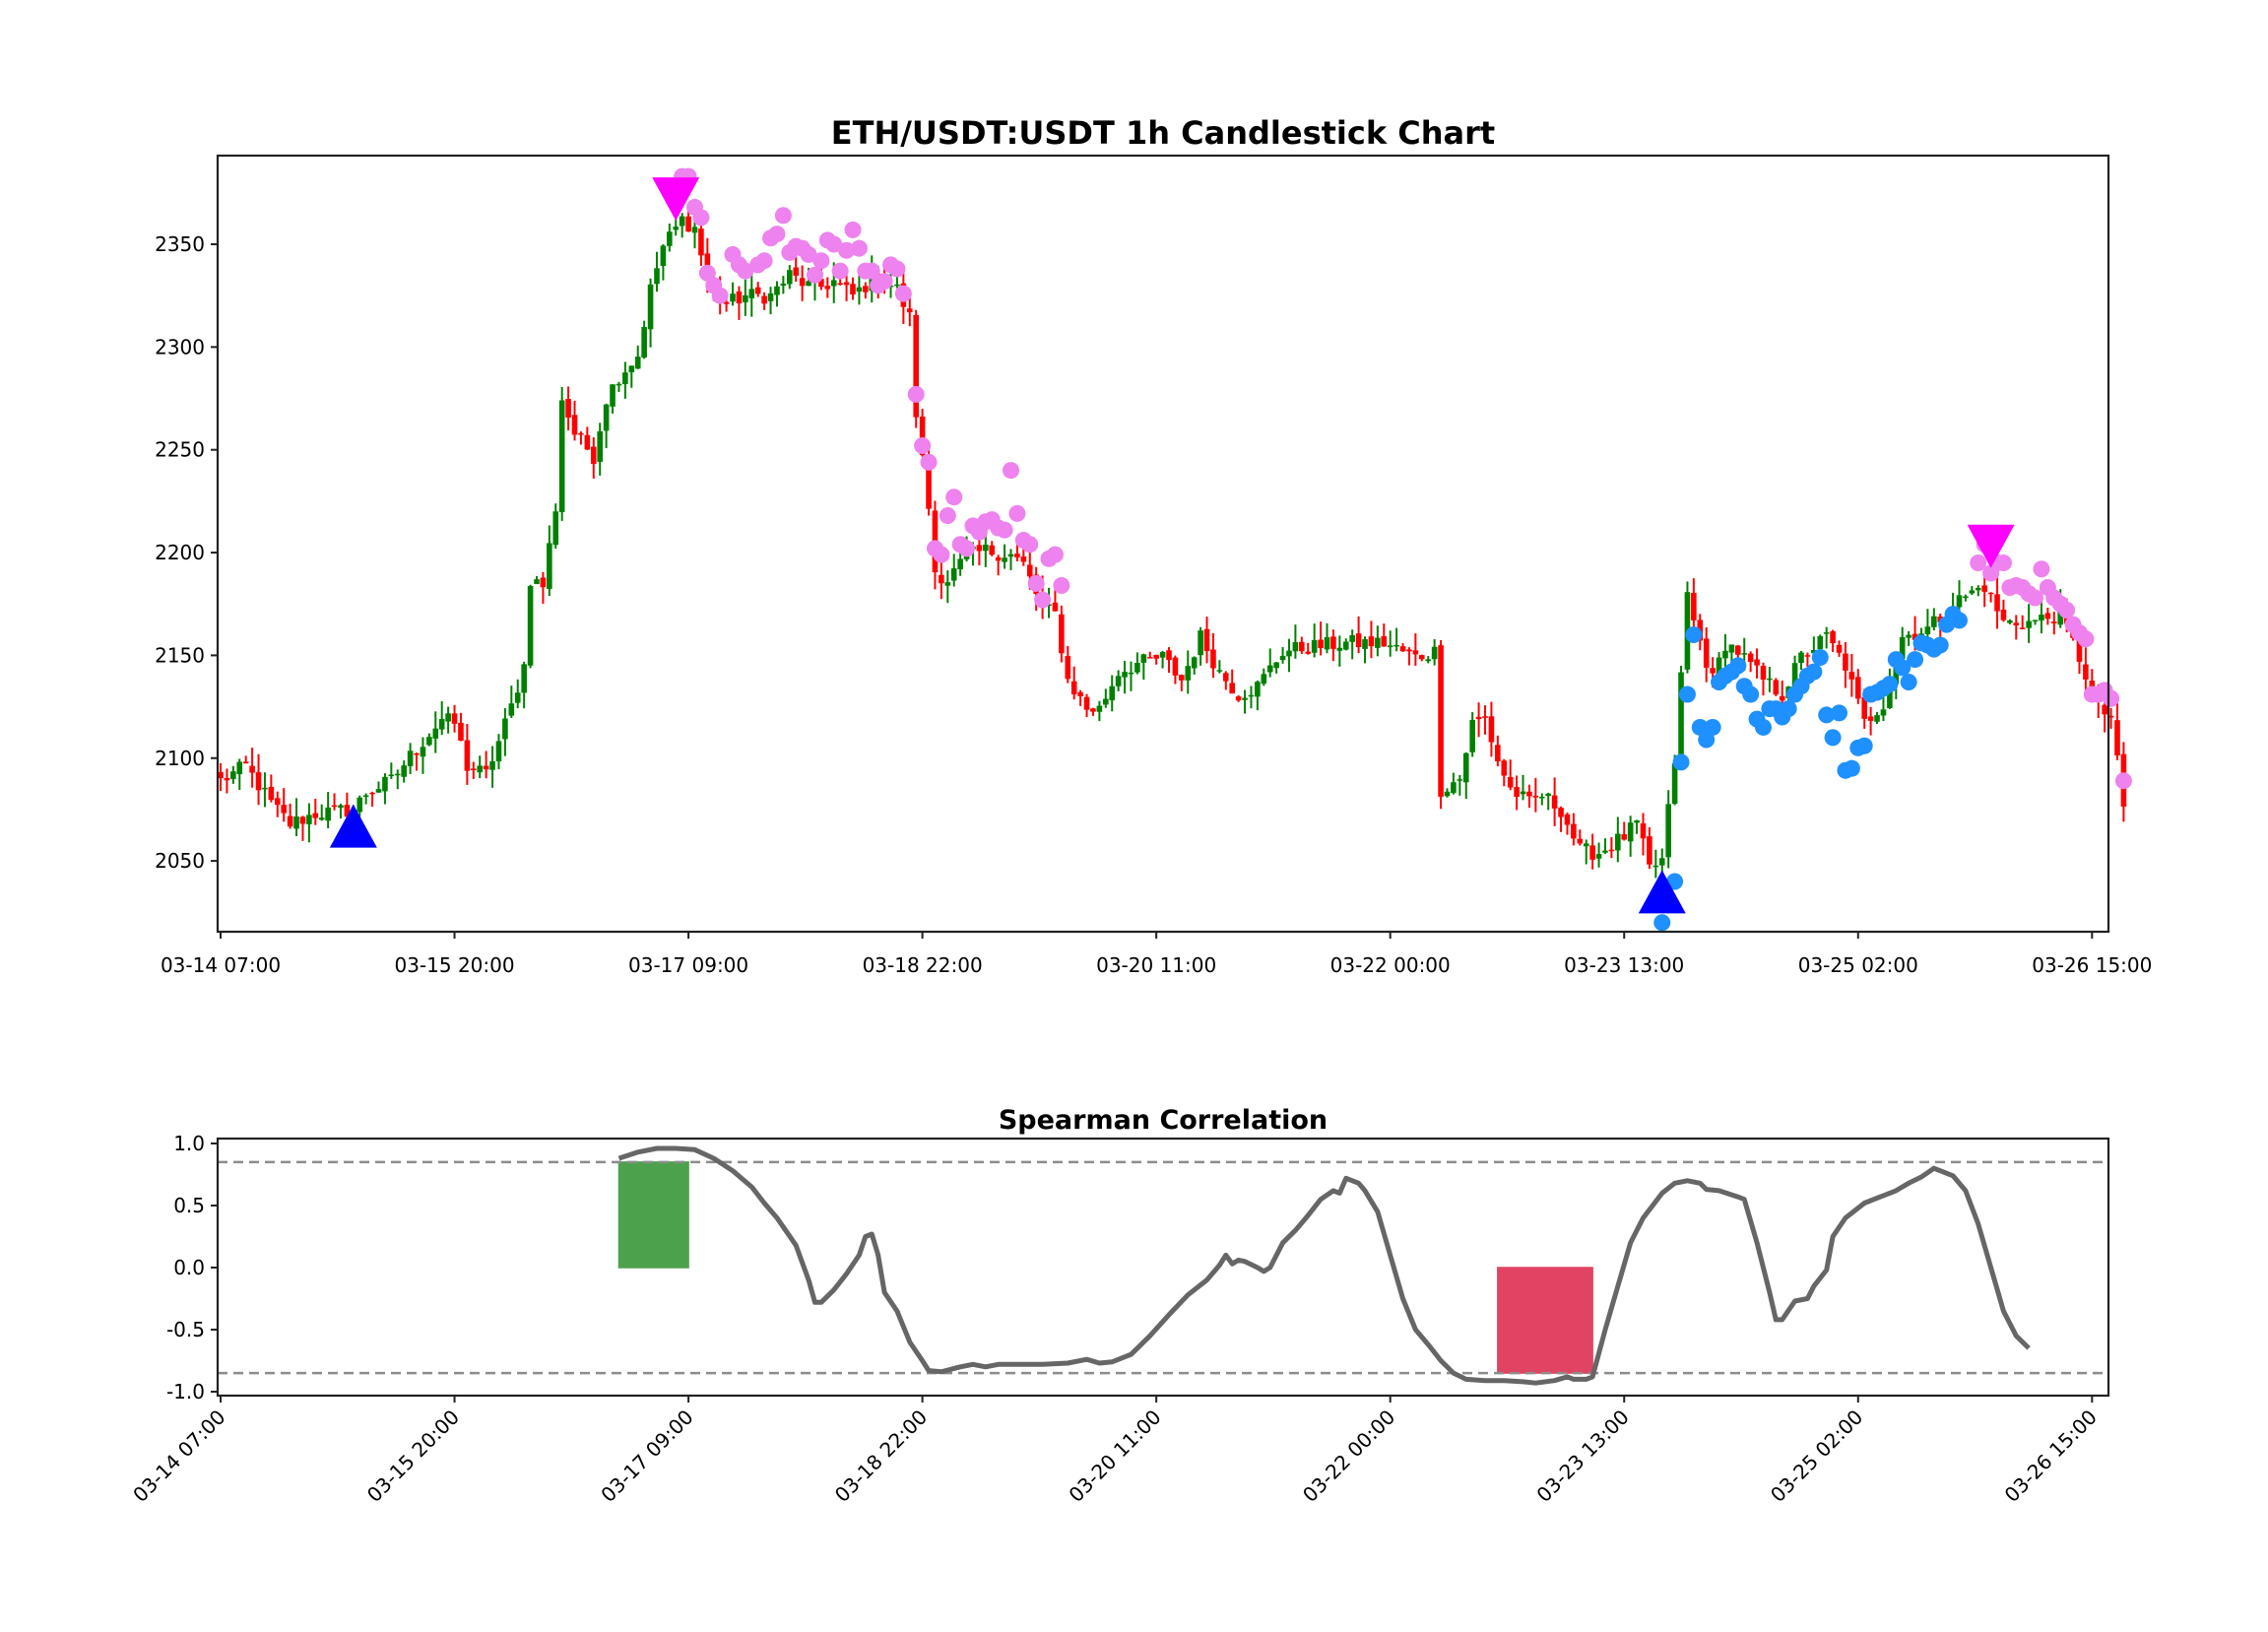 The height and width of the screenshot is (1632, 2268). Describe the element at coordinates (189, 1144) in the screenshot. I see `y-tick-label: 1.0` at that location.